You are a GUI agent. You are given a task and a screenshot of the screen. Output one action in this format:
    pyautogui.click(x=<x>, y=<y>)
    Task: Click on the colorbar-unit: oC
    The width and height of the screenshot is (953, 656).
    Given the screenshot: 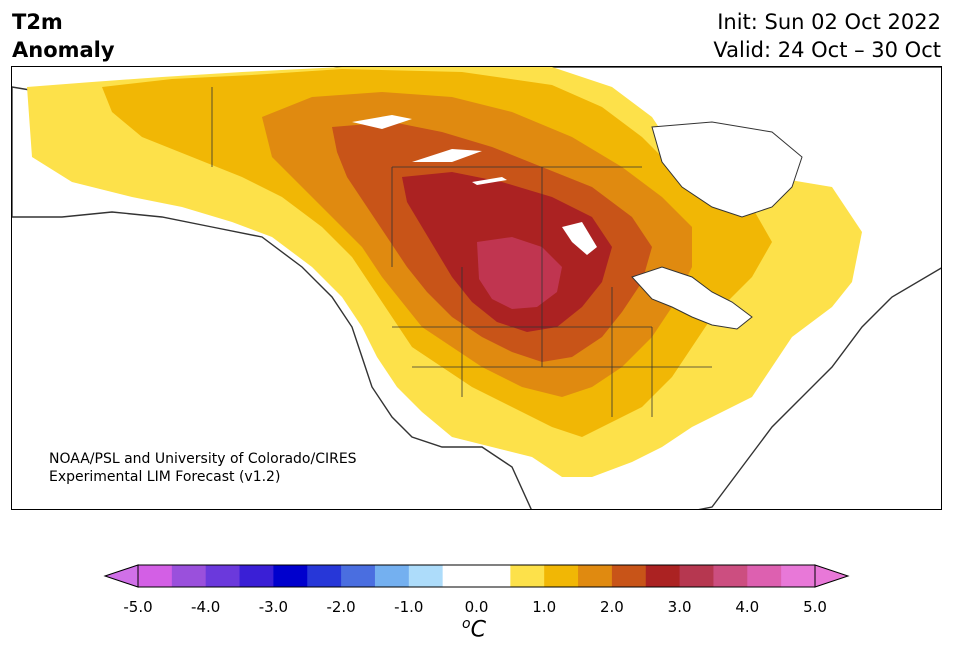 What is the action you would take?
    pyautogui.click(x=474, y=629)
    